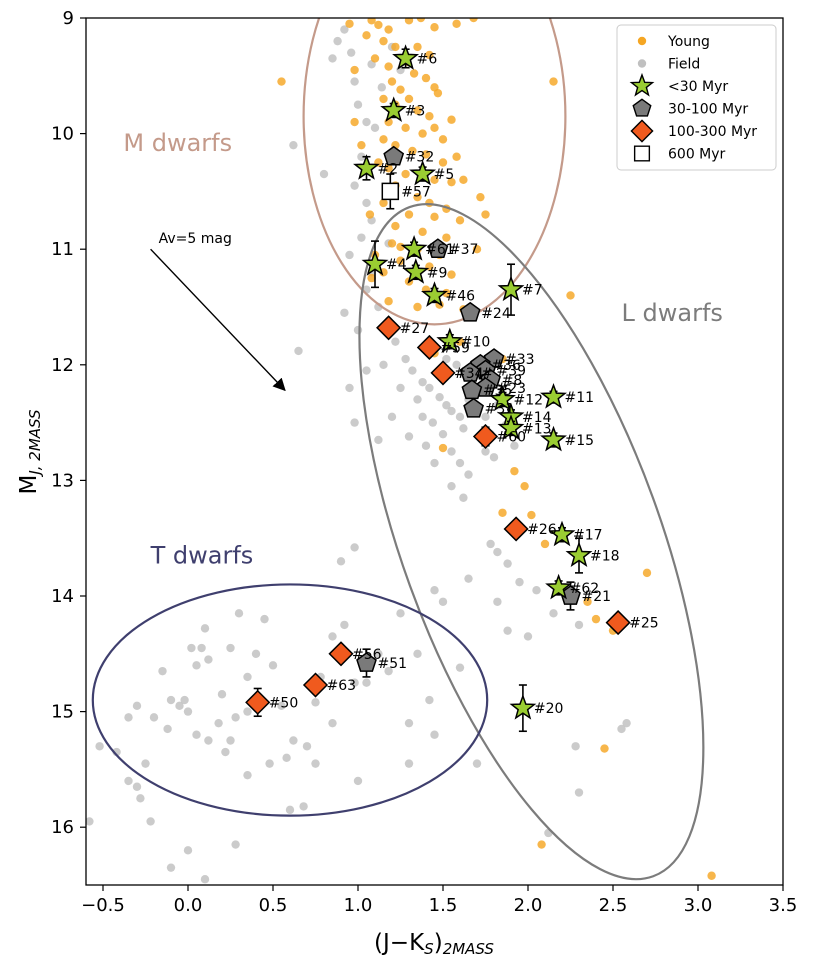 The height and width of the screenshot is (964, 813). I want to click on point-label: #4, so click(396, 265).